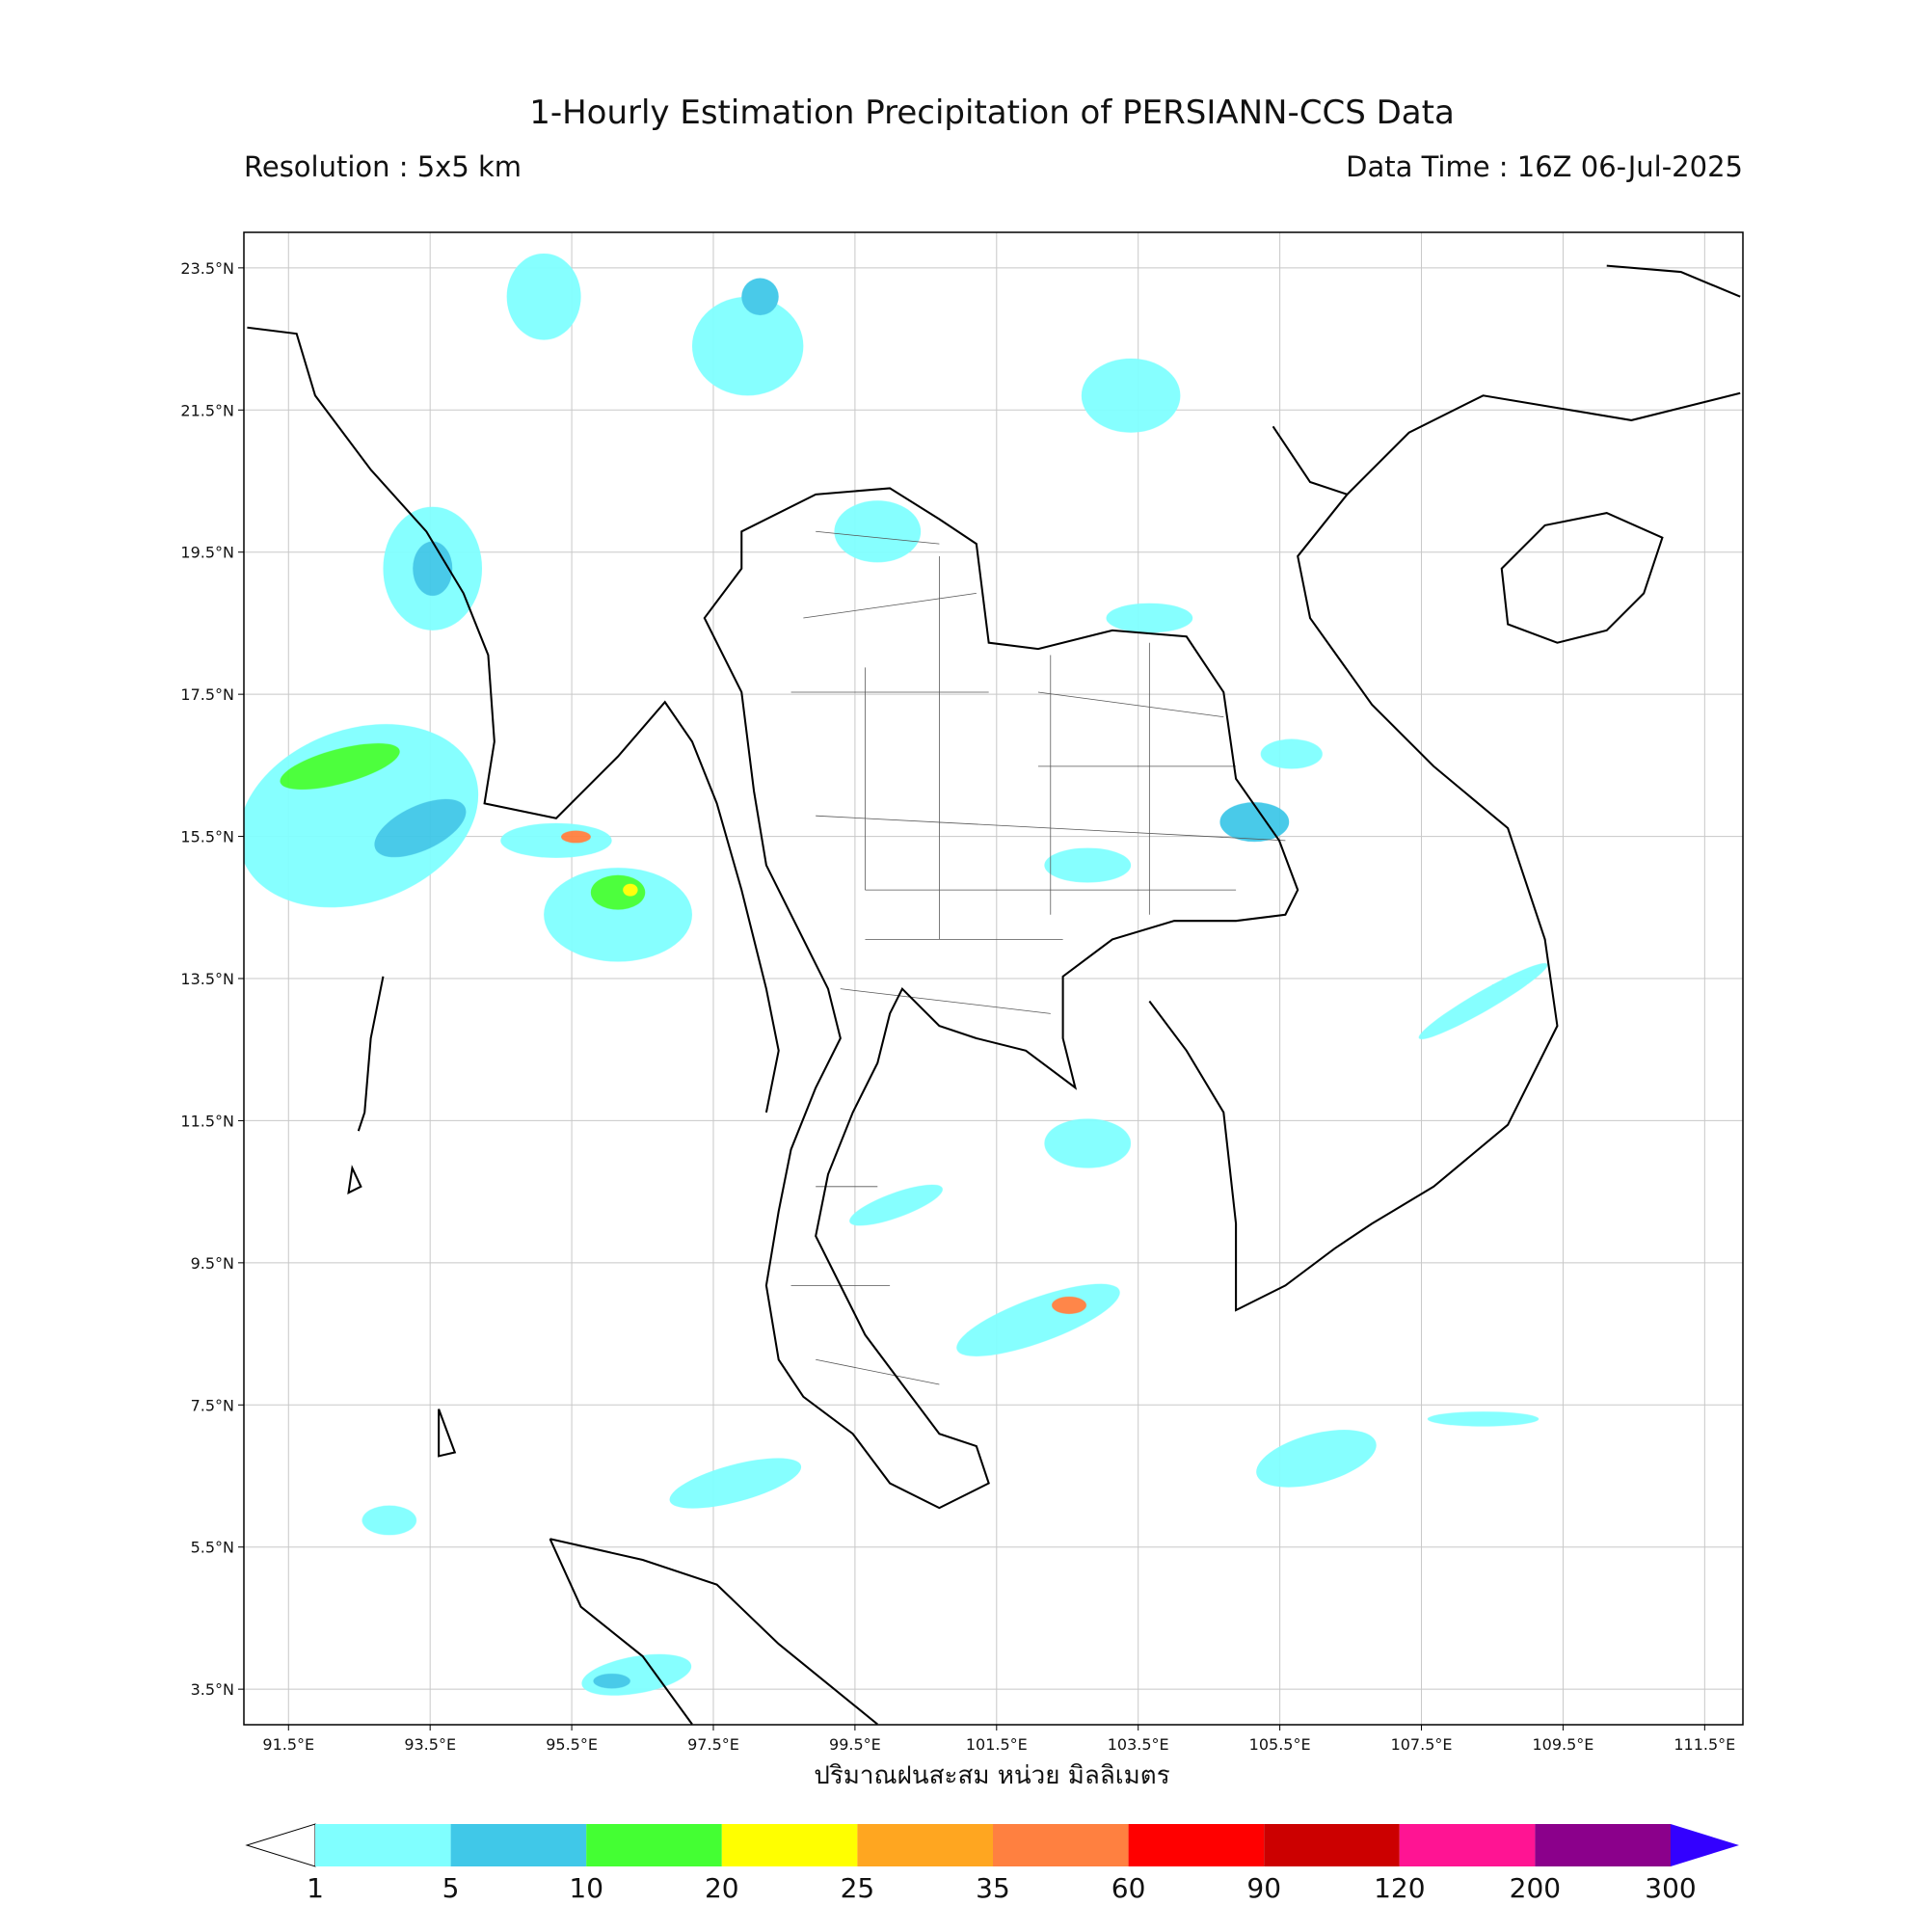 The height and width of the screenshot is (1932, 1928). I want to click on colorbar-label: 5, so click(451, 1888).